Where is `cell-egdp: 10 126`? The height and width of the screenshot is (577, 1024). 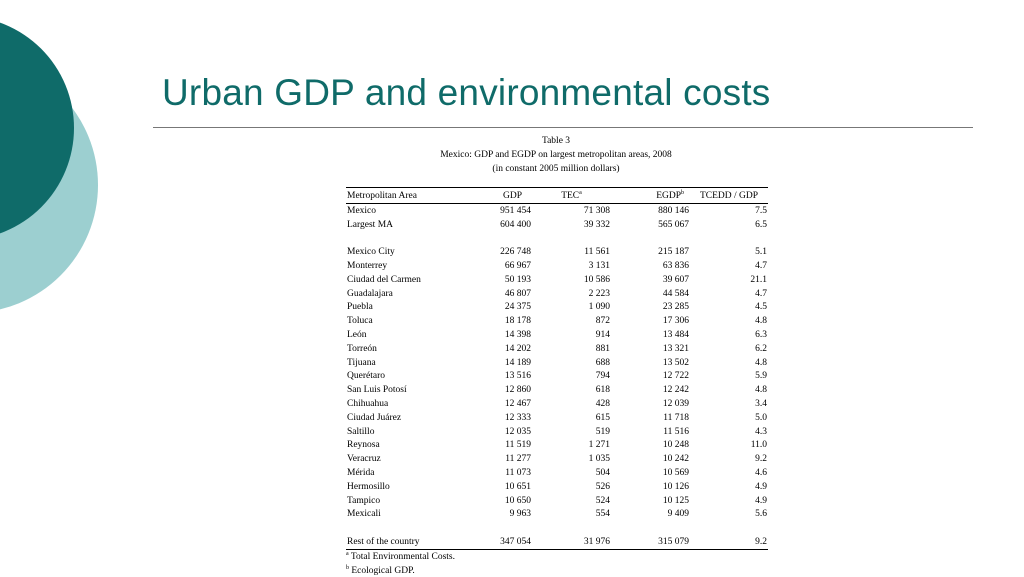 cell-egdp: 10 126 is located at coordinates (675, 486).